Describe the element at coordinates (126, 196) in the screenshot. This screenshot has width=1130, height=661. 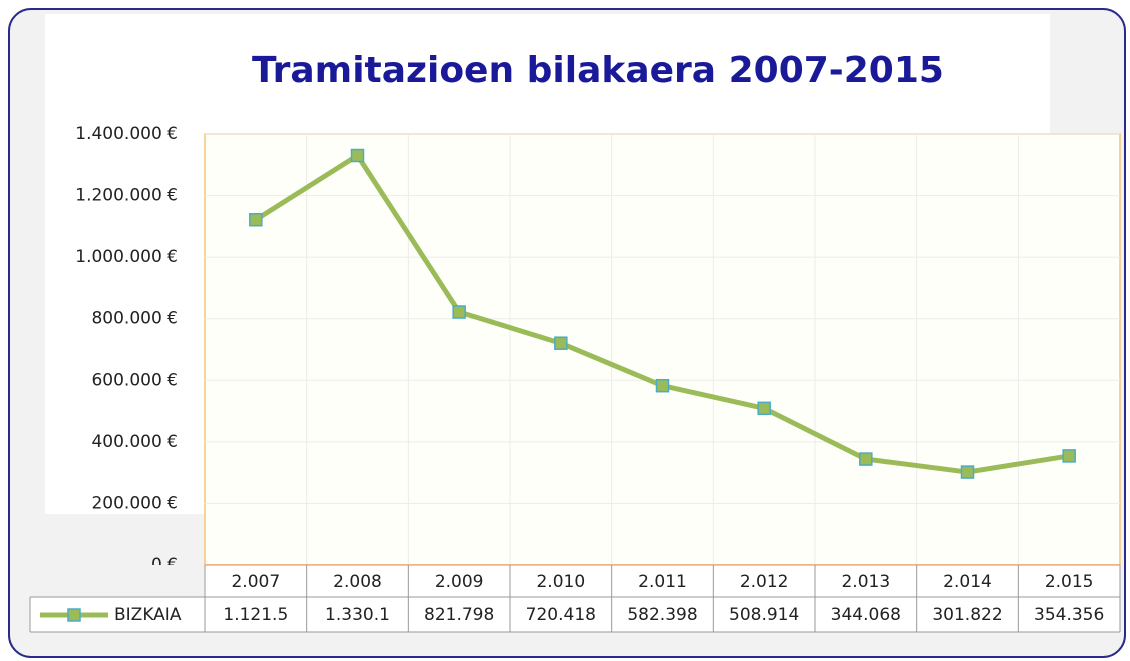
I see `y-tick-label: 1.200.000 €` at that location.